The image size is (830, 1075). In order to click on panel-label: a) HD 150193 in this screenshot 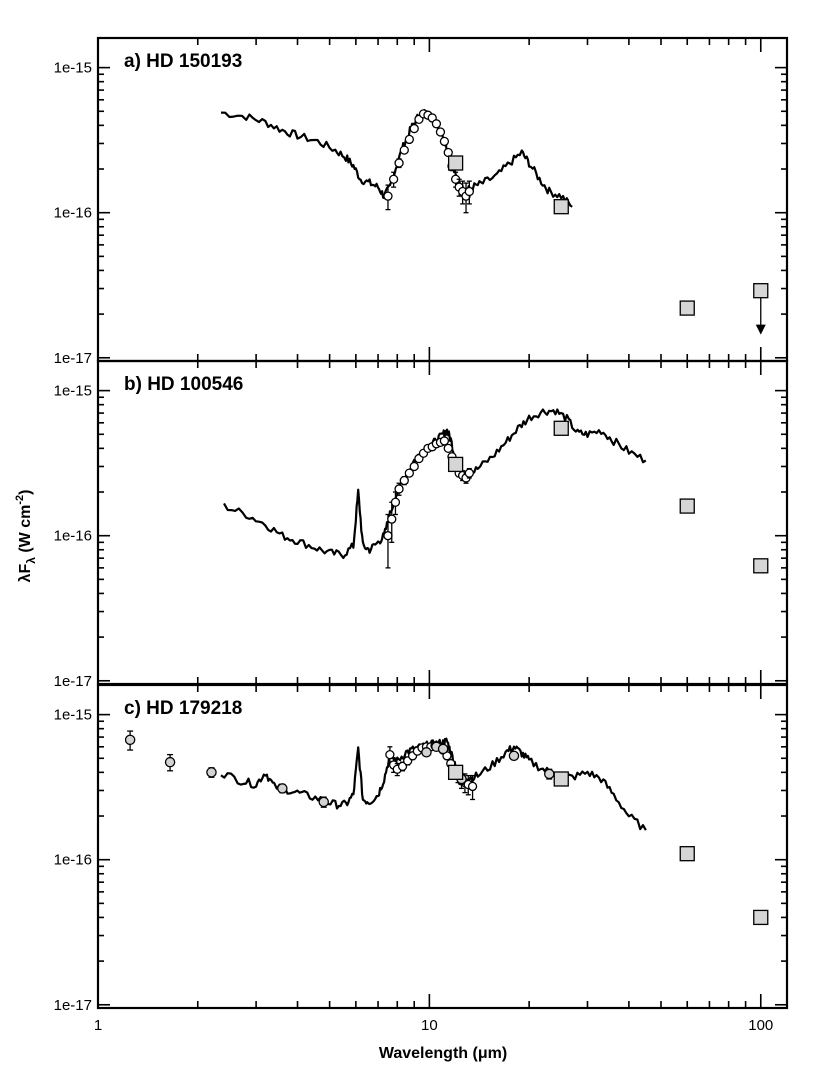, I will do `click(183, 61)`.